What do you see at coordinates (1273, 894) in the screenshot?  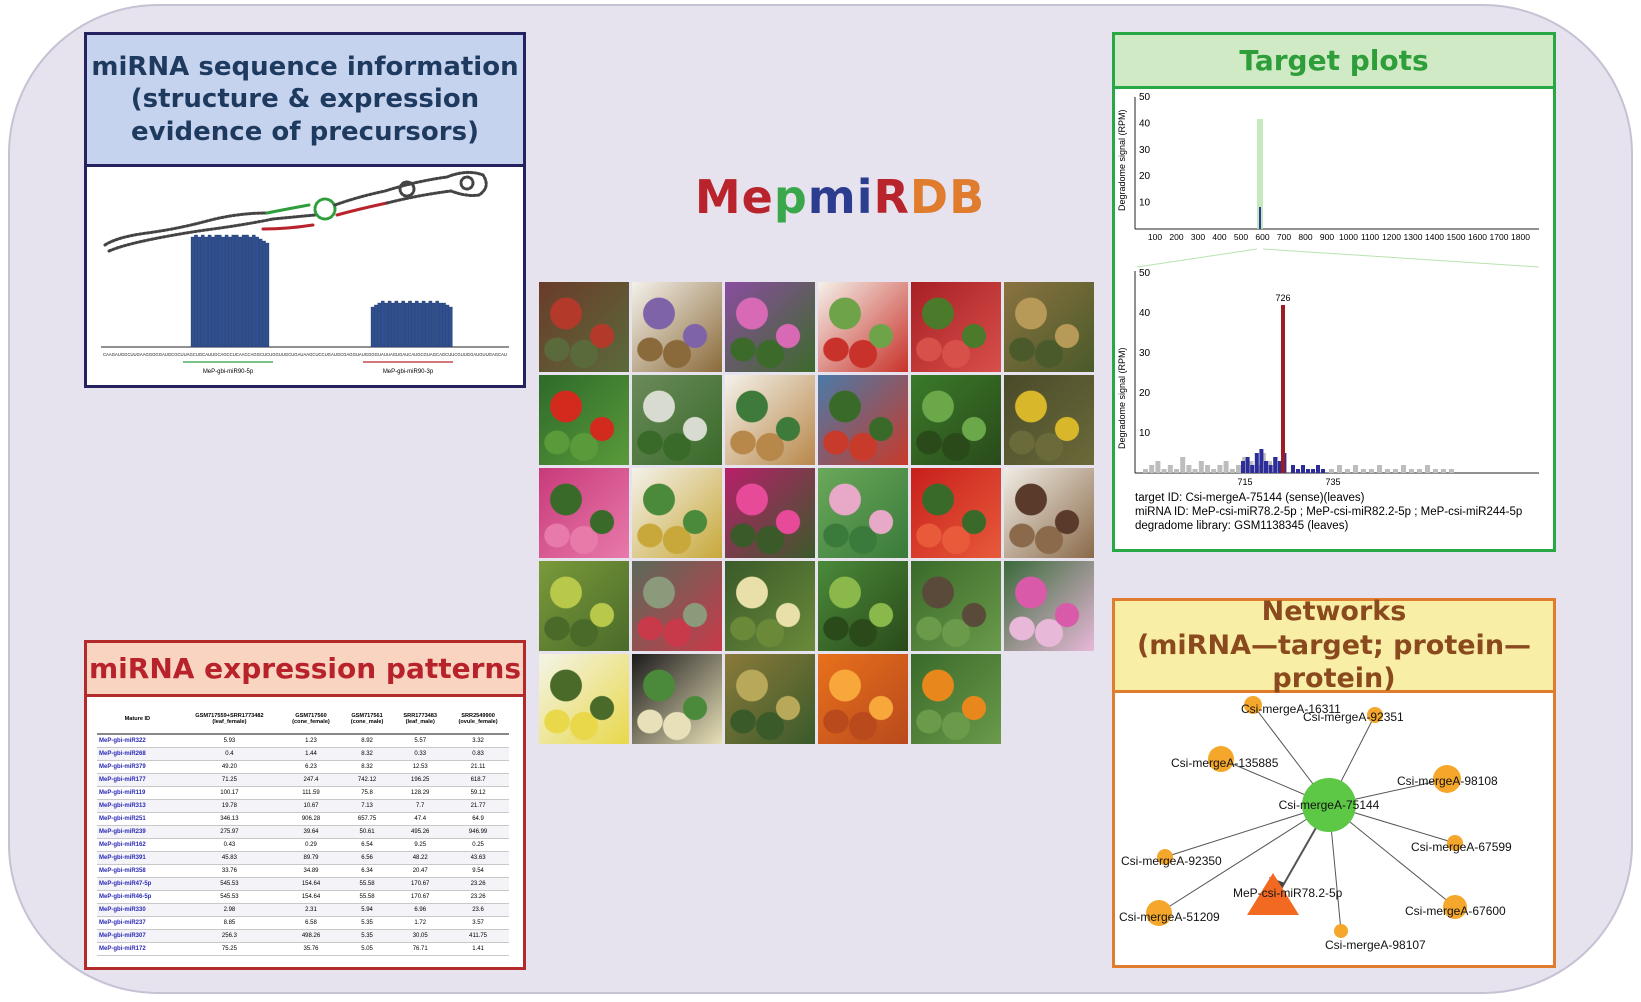 I see `mirna-node` at bounding box center [1273, 894].